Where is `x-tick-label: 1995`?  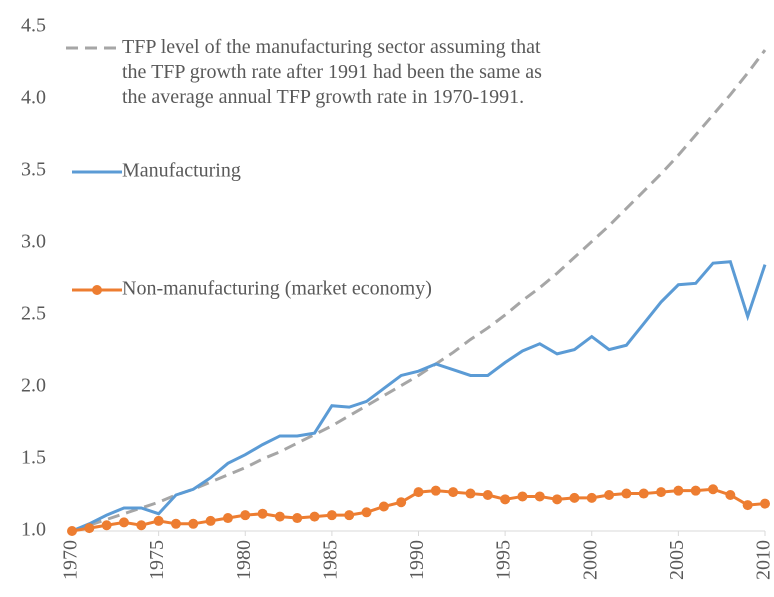
x-tick-label: 1995 is located at coordinates (504, 560).